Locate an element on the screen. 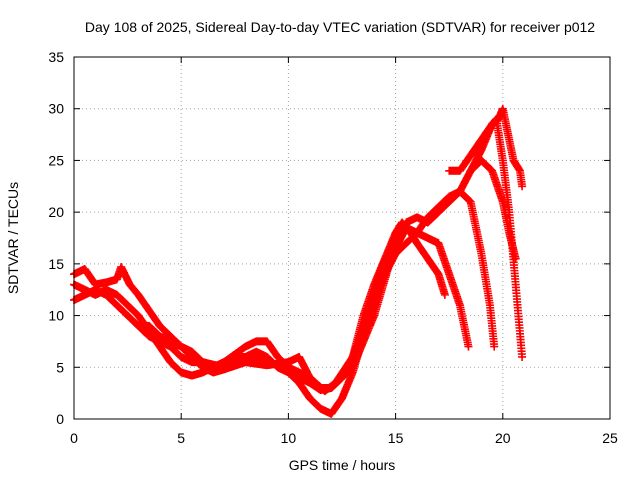 The width and height of the screenshot is (640, 480). y-tick-label: 30 is located at coordinates (56, 109).